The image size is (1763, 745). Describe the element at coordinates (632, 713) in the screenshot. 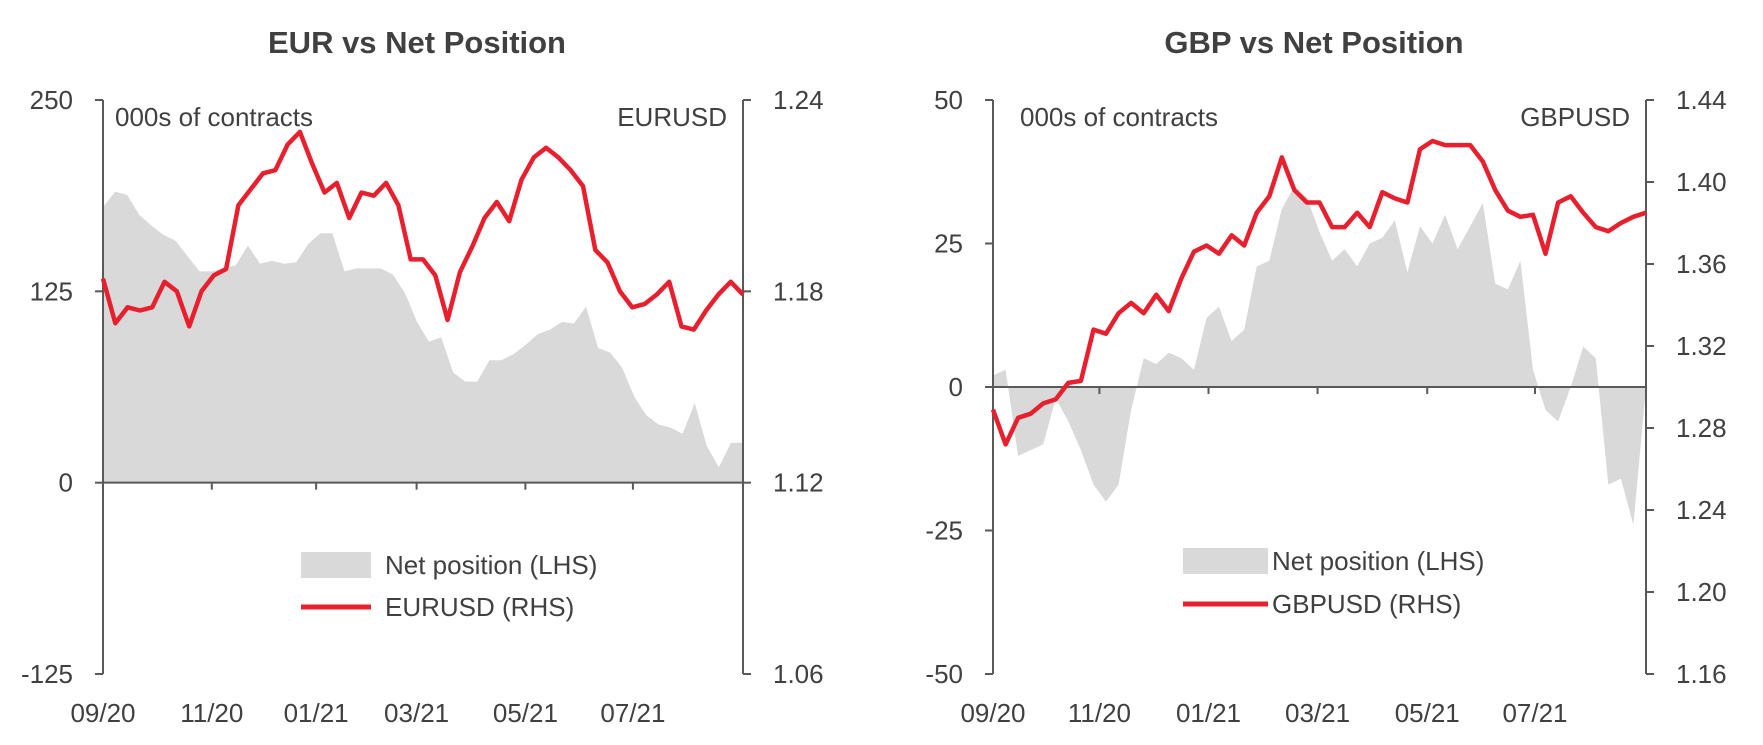

I see `eur-x-tick-label: 07/21` at that location.